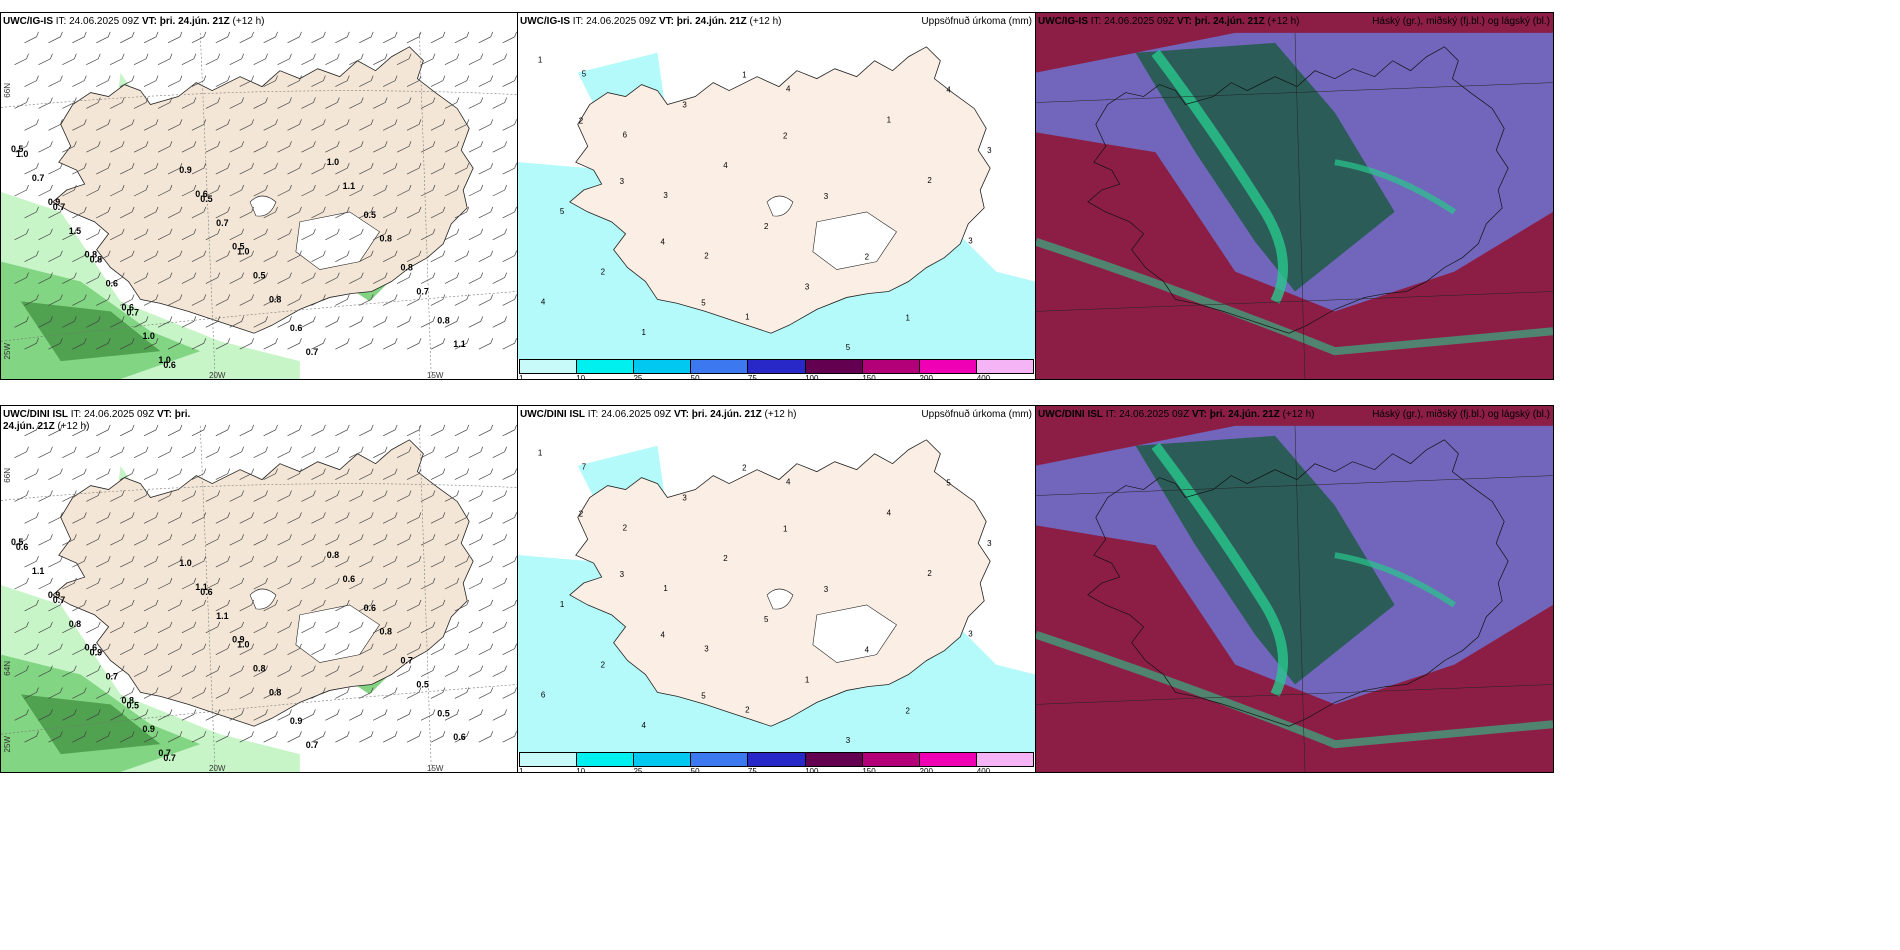 This screenshot has width=1900, height=950. Describe the element at coordinates (765, 597) in the screenshot. I see `precip-value-labels: 1 2 3 4 5 2 1 3 4 2 5 3 1 2 4 3 2 5 1 3 4 2 3 6 7 2 1 3 2 4` at that location.